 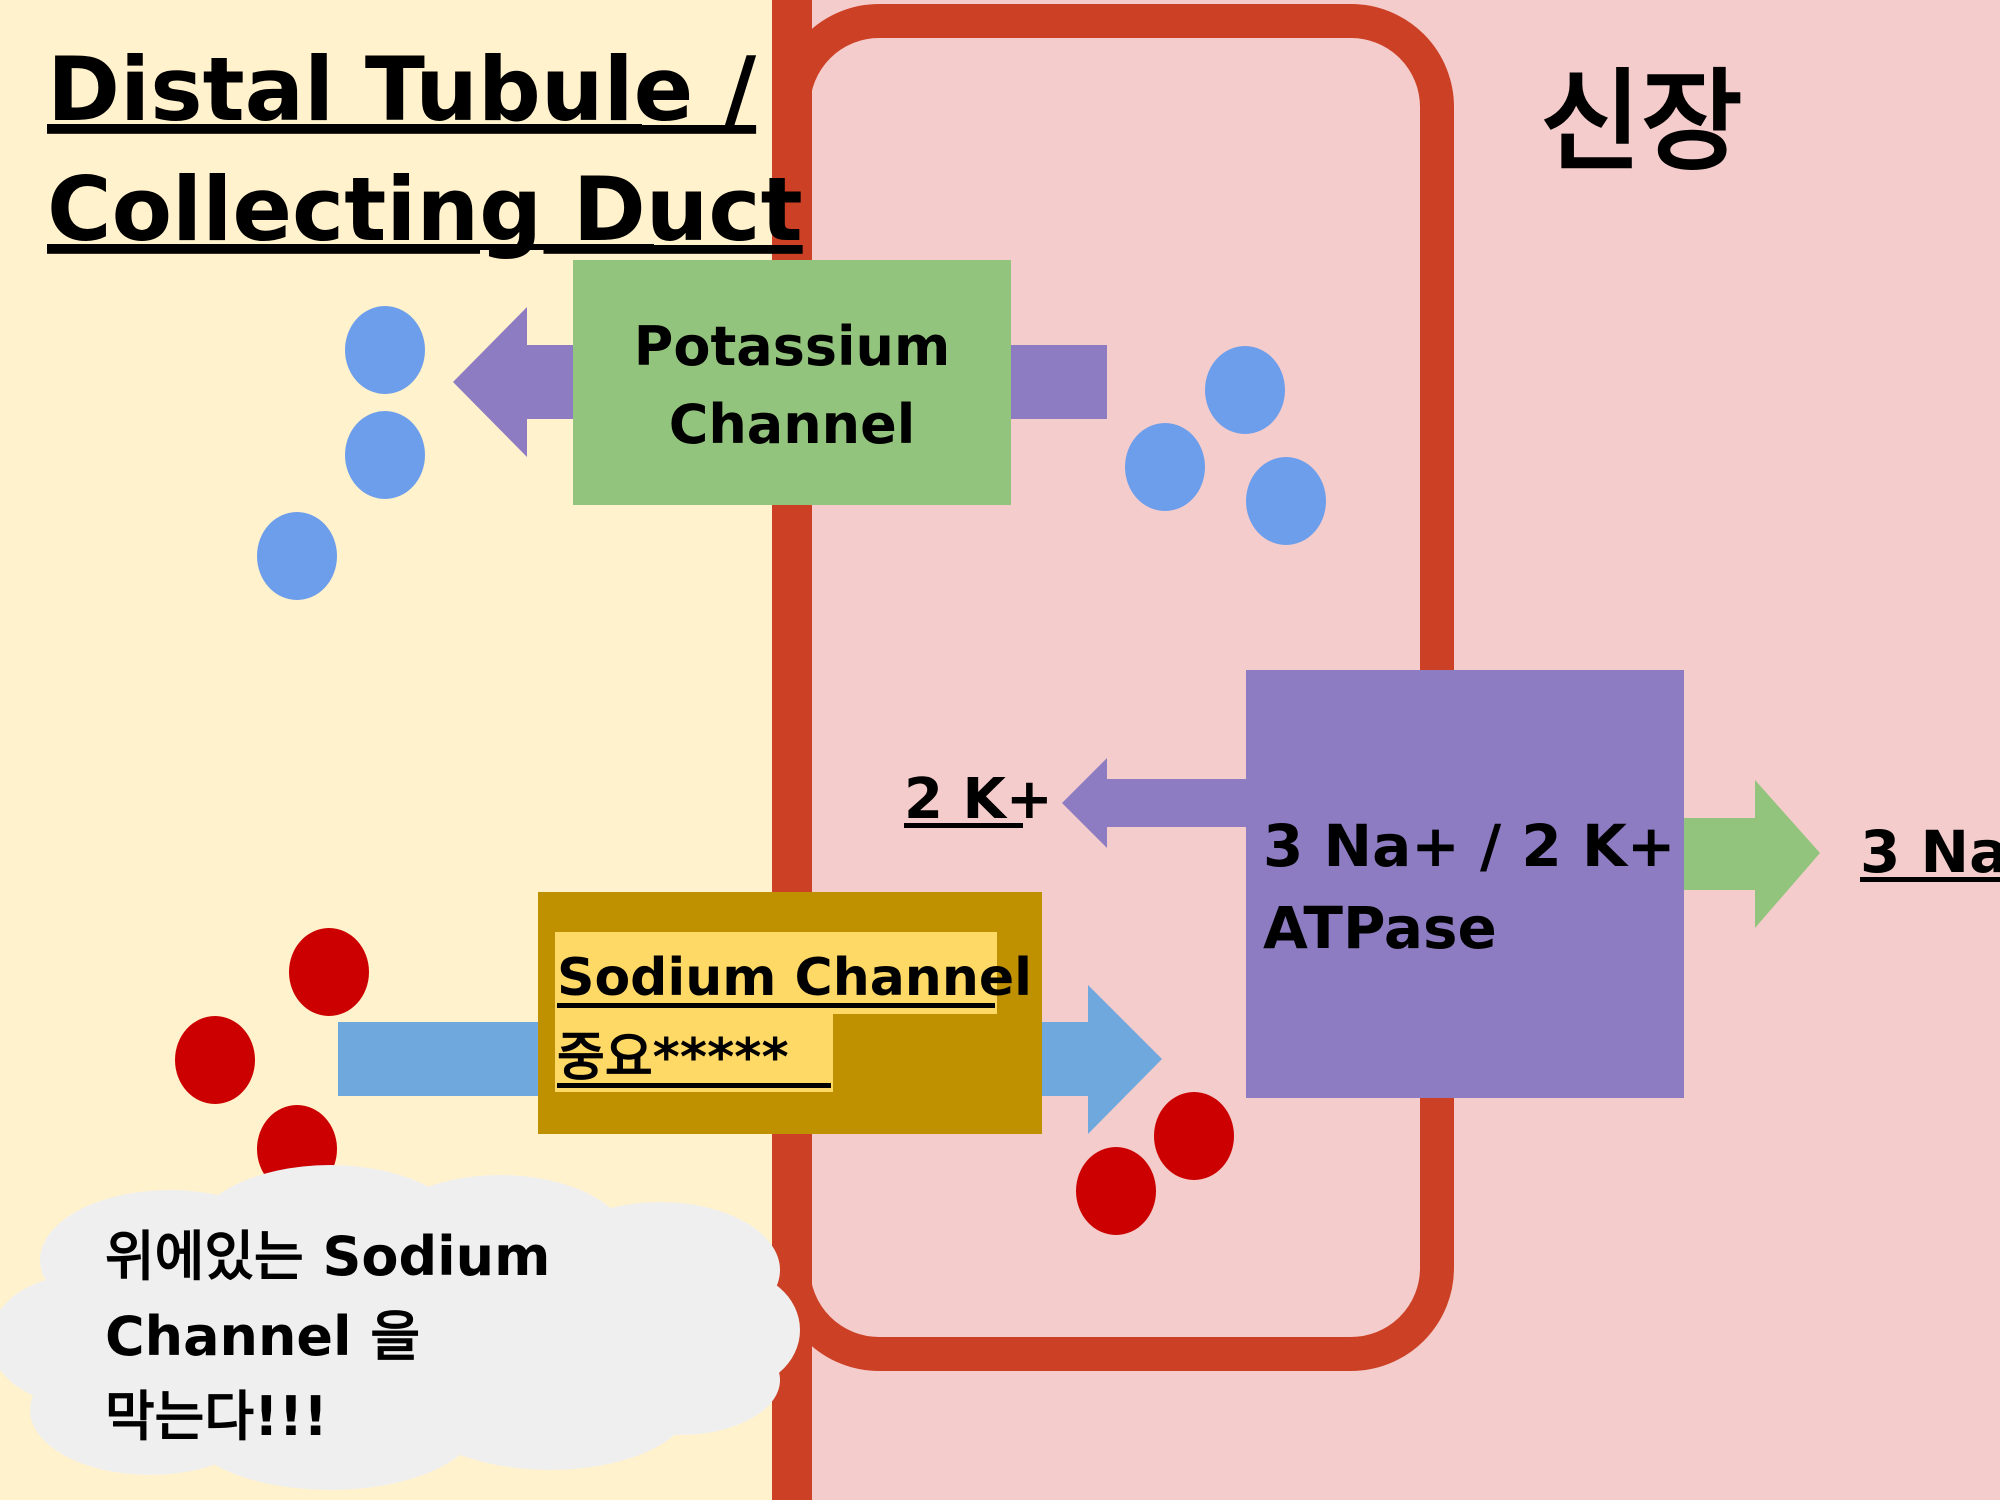 I want to click on note-cloud, so click(x=400, y=1327).